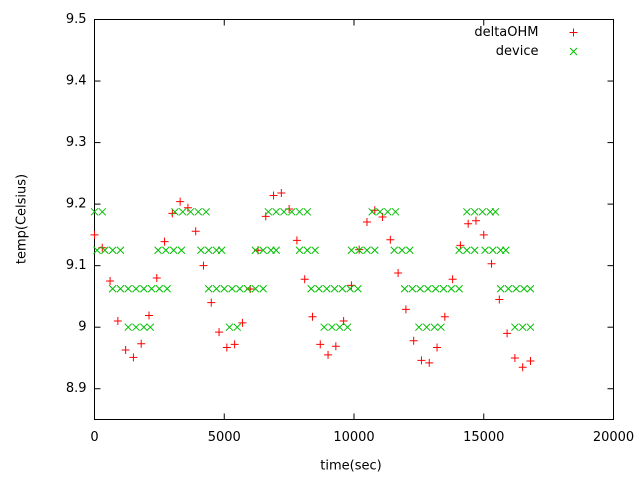 The width and height of the screenshot is (640, 480). Describe the element at coordinates (353, 437) in the screenshot. I see `x-tick-label: 10000` at that location.